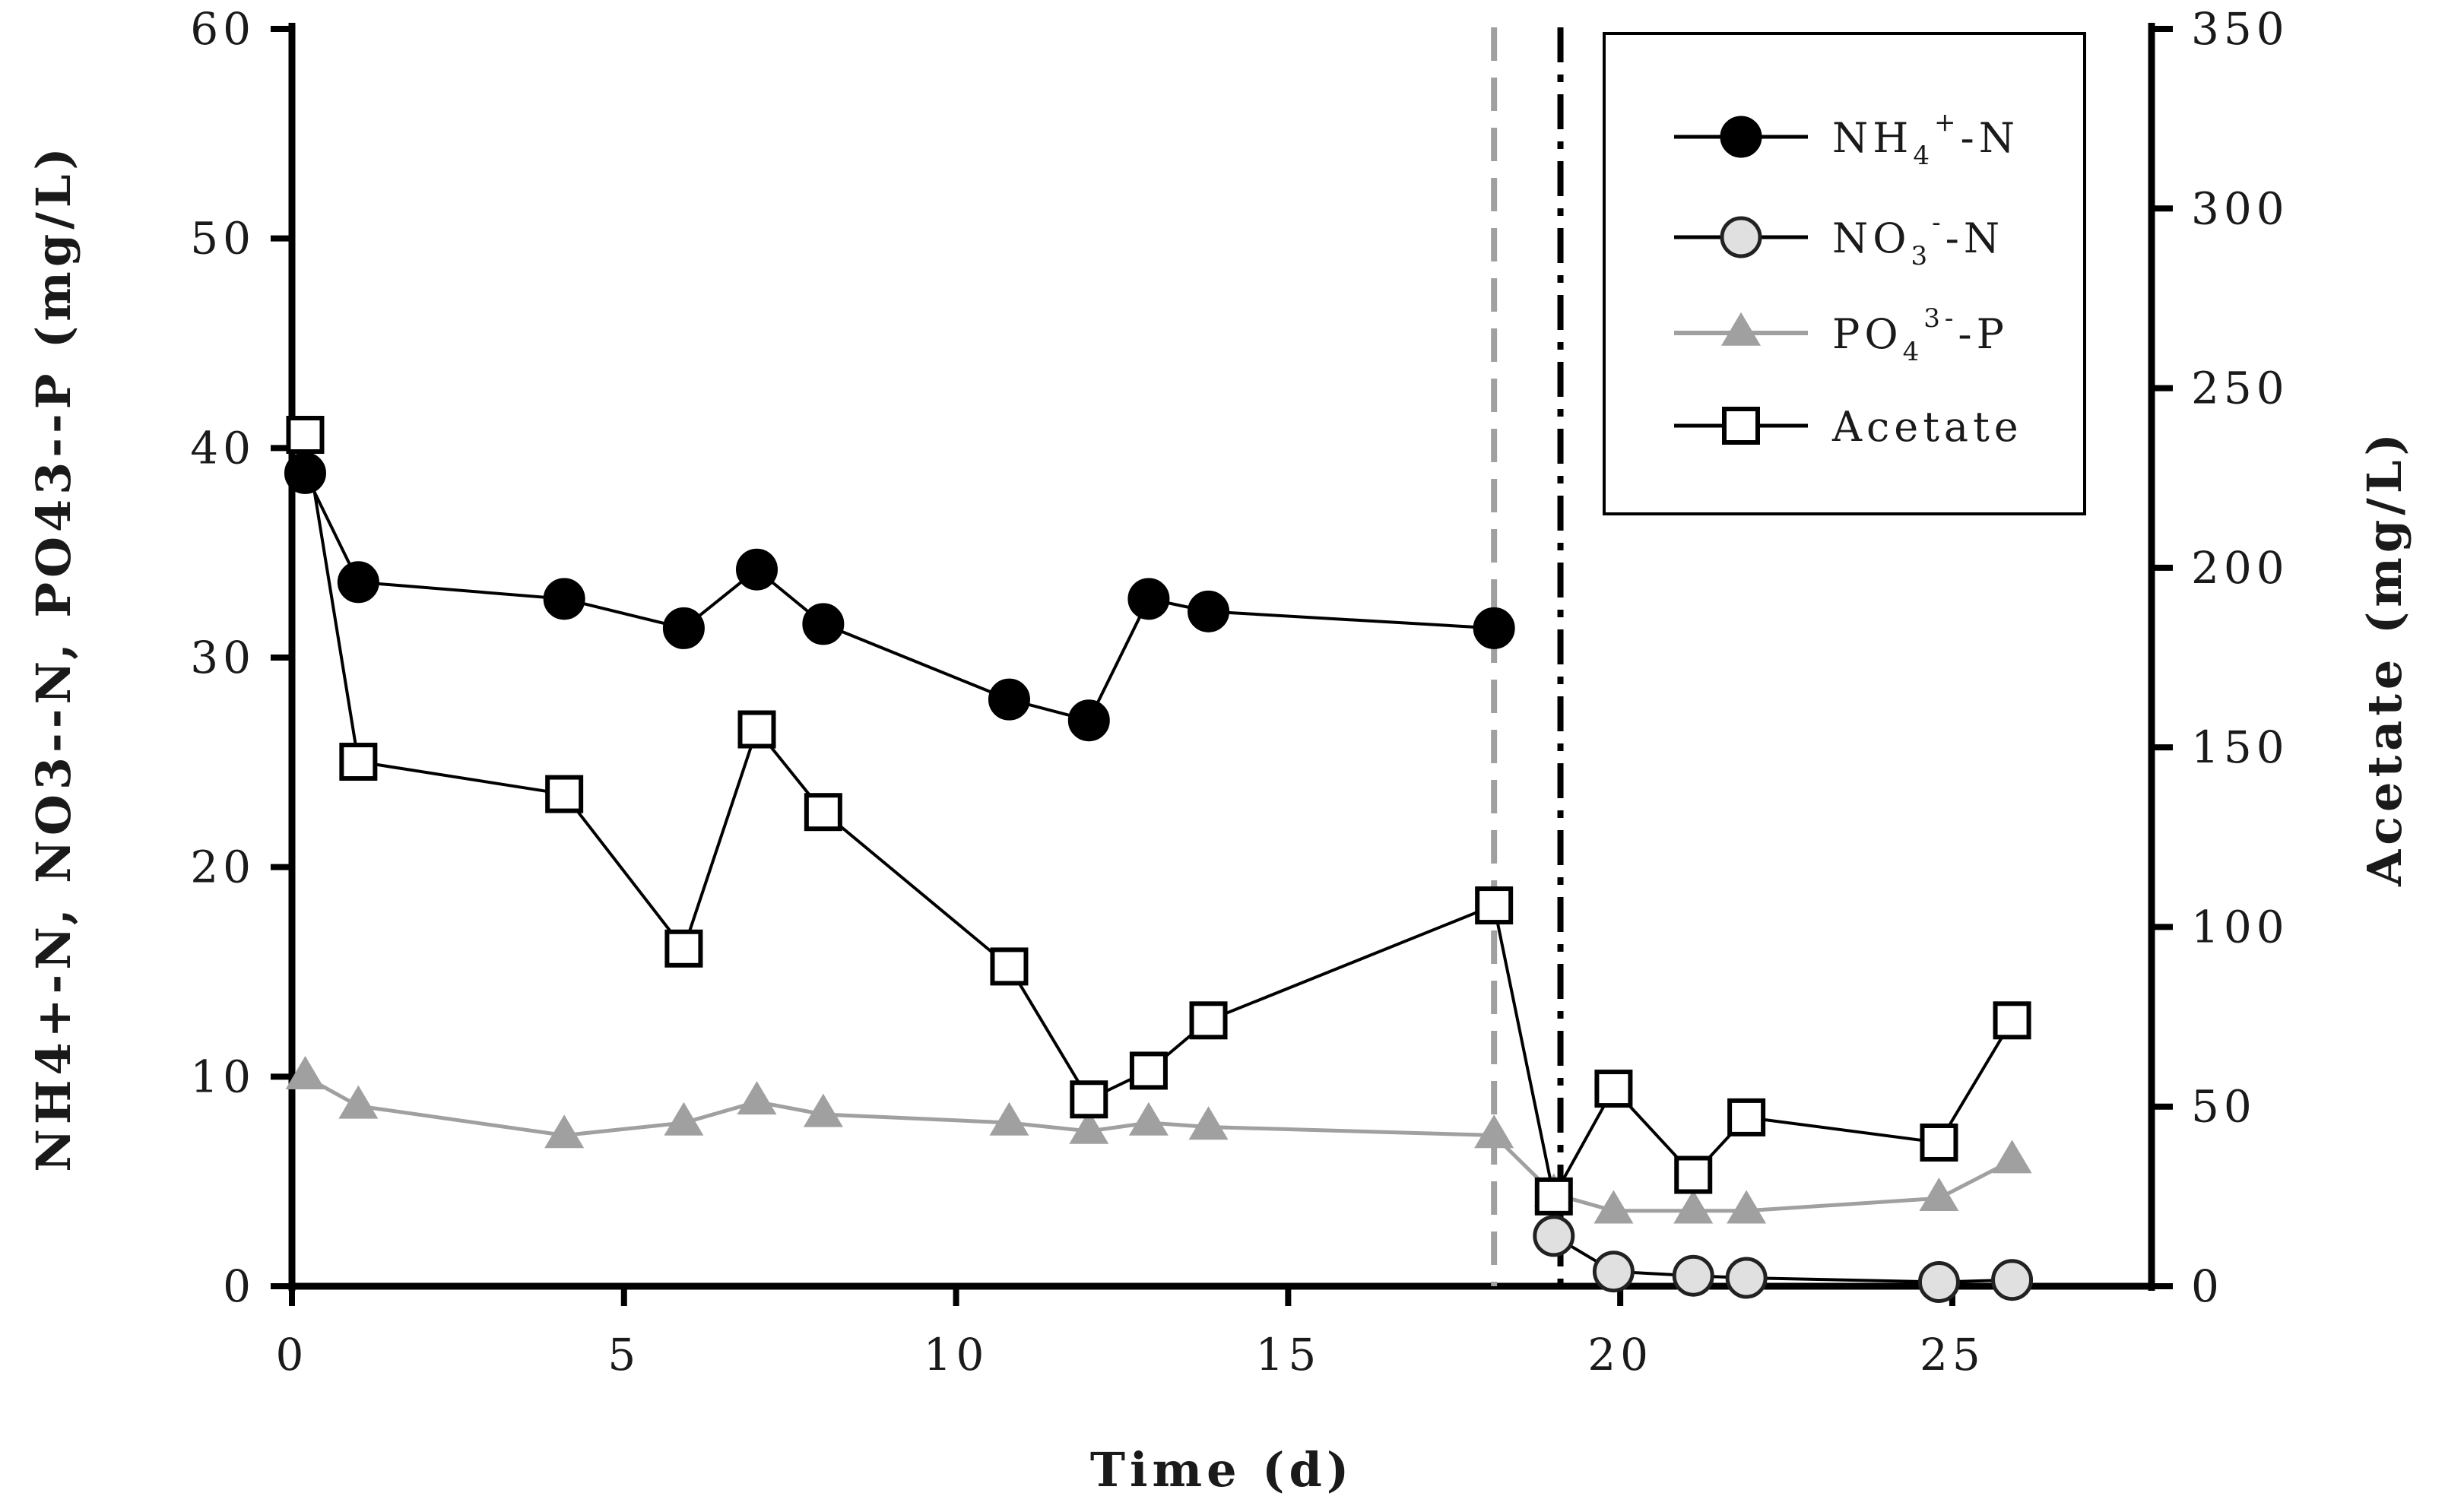 This screenshot has height=1512, width=2445. What do you see at coordinates (1844, 273) in the screenshot?
I see `legend-box` at bounding box center [1844, 273].